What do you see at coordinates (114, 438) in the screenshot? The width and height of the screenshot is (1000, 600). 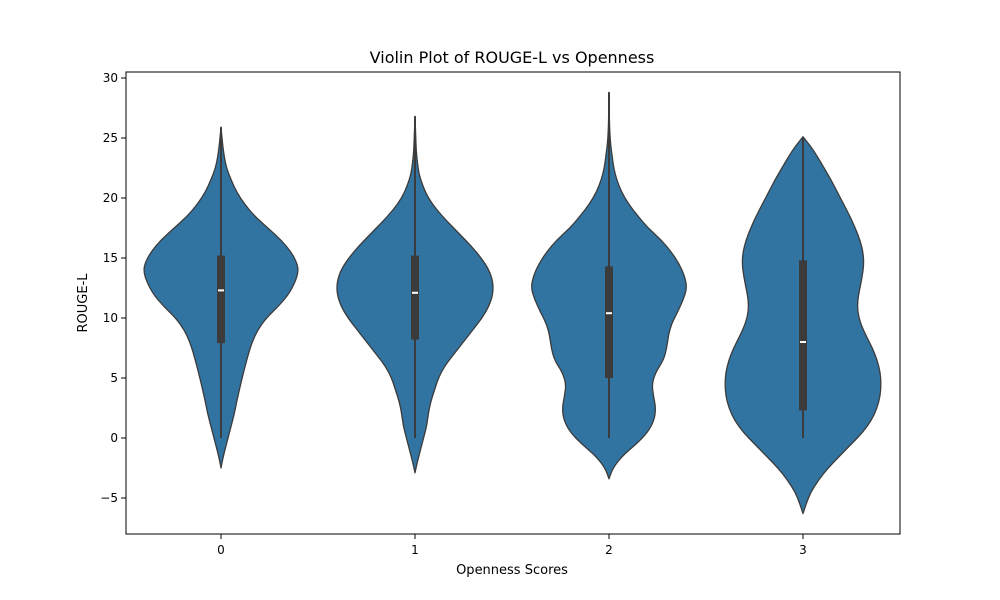 I see `y-tick-label: 0` at bounding box center [114, 438].